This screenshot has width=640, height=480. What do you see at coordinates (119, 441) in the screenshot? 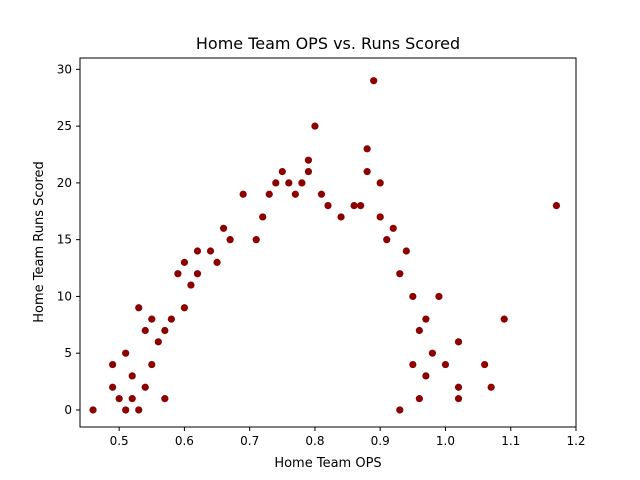
I see `x-tick-label: 0.5` at bounding box center [119, 441].